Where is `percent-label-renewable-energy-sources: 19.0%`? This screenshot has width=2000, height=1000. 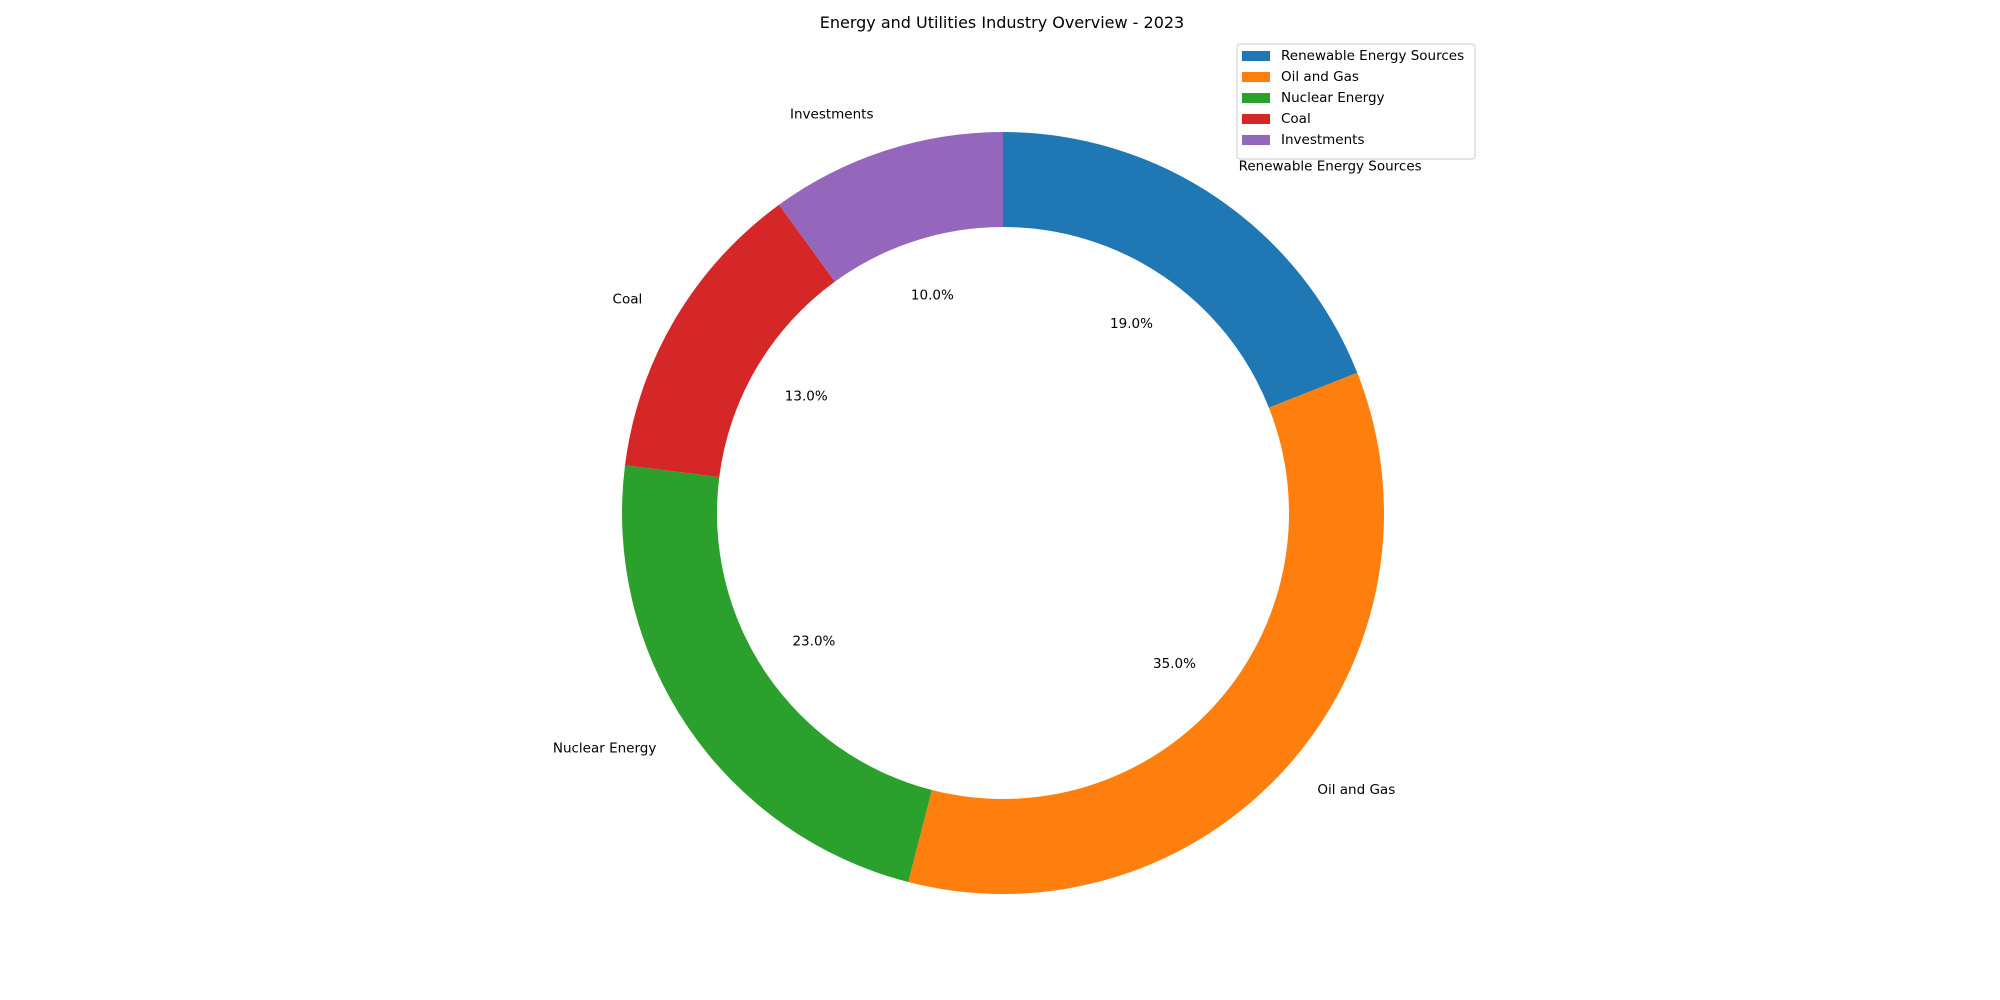 percent-label-renewable-energy-sources: 19.0% is located at coordinates (1131, 324).